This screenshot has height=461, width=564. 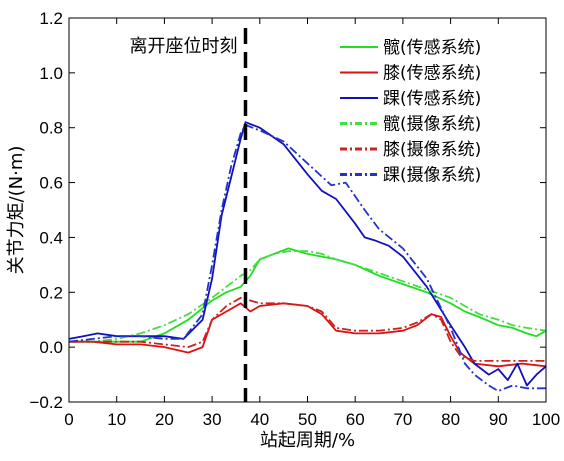 I want to click on y-tick-label: 0.0, so click(x=51, y=347).